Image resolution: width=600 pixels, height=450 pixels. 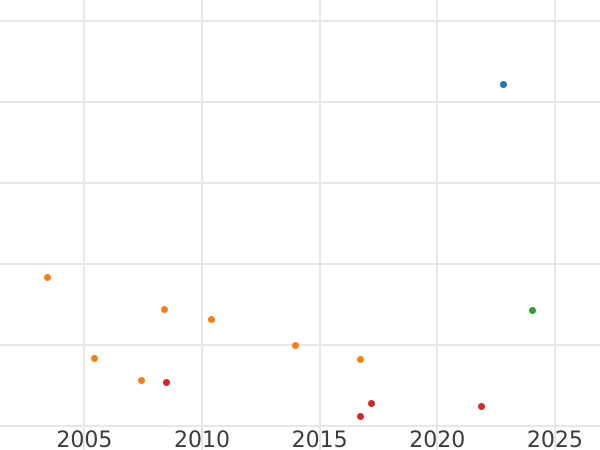 I want to click on x-tick-label-2015: 2015, so click(x=319, y=439).